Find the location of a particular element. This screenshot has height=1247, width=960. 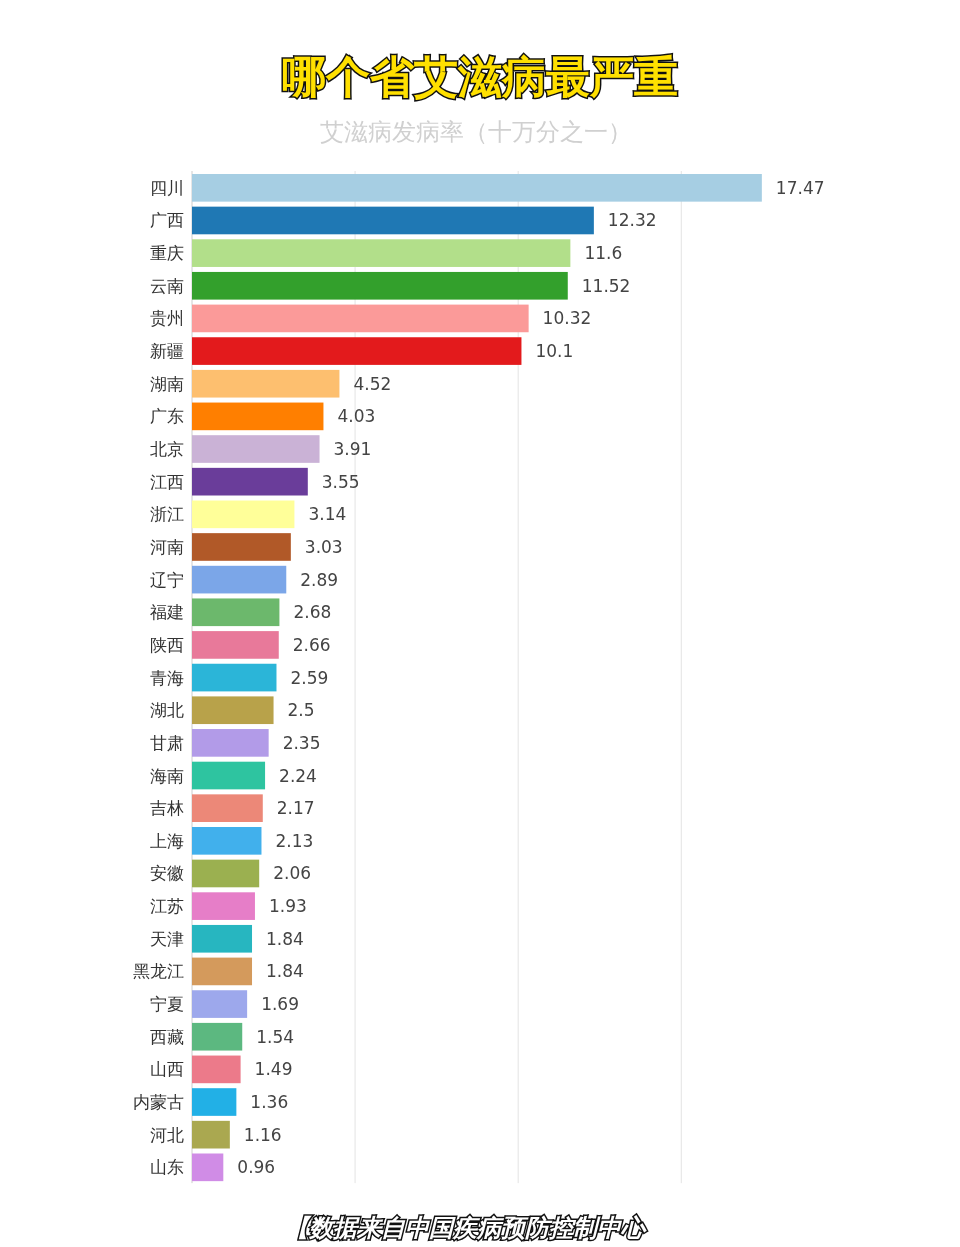

y-tick-label: 四川 is located at coordinates (167, 187).